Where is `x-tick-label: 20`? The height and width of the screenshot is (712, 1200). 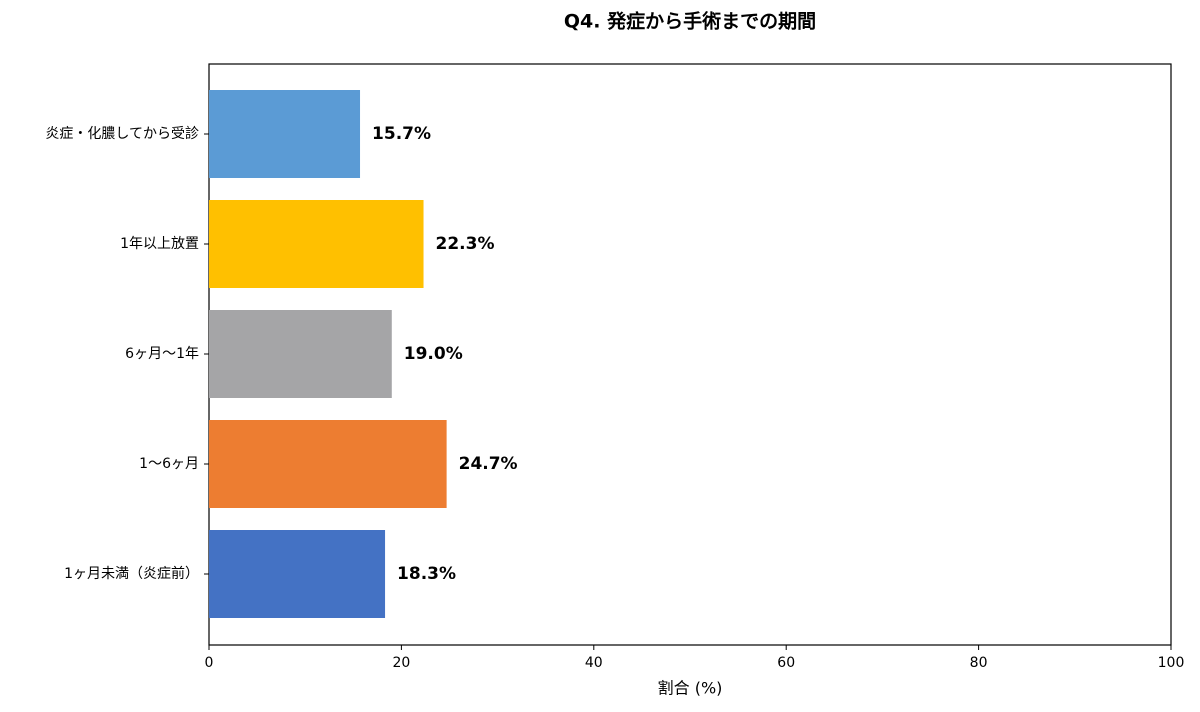 x-tick-label: 20 is located at coordinates (401, 663).